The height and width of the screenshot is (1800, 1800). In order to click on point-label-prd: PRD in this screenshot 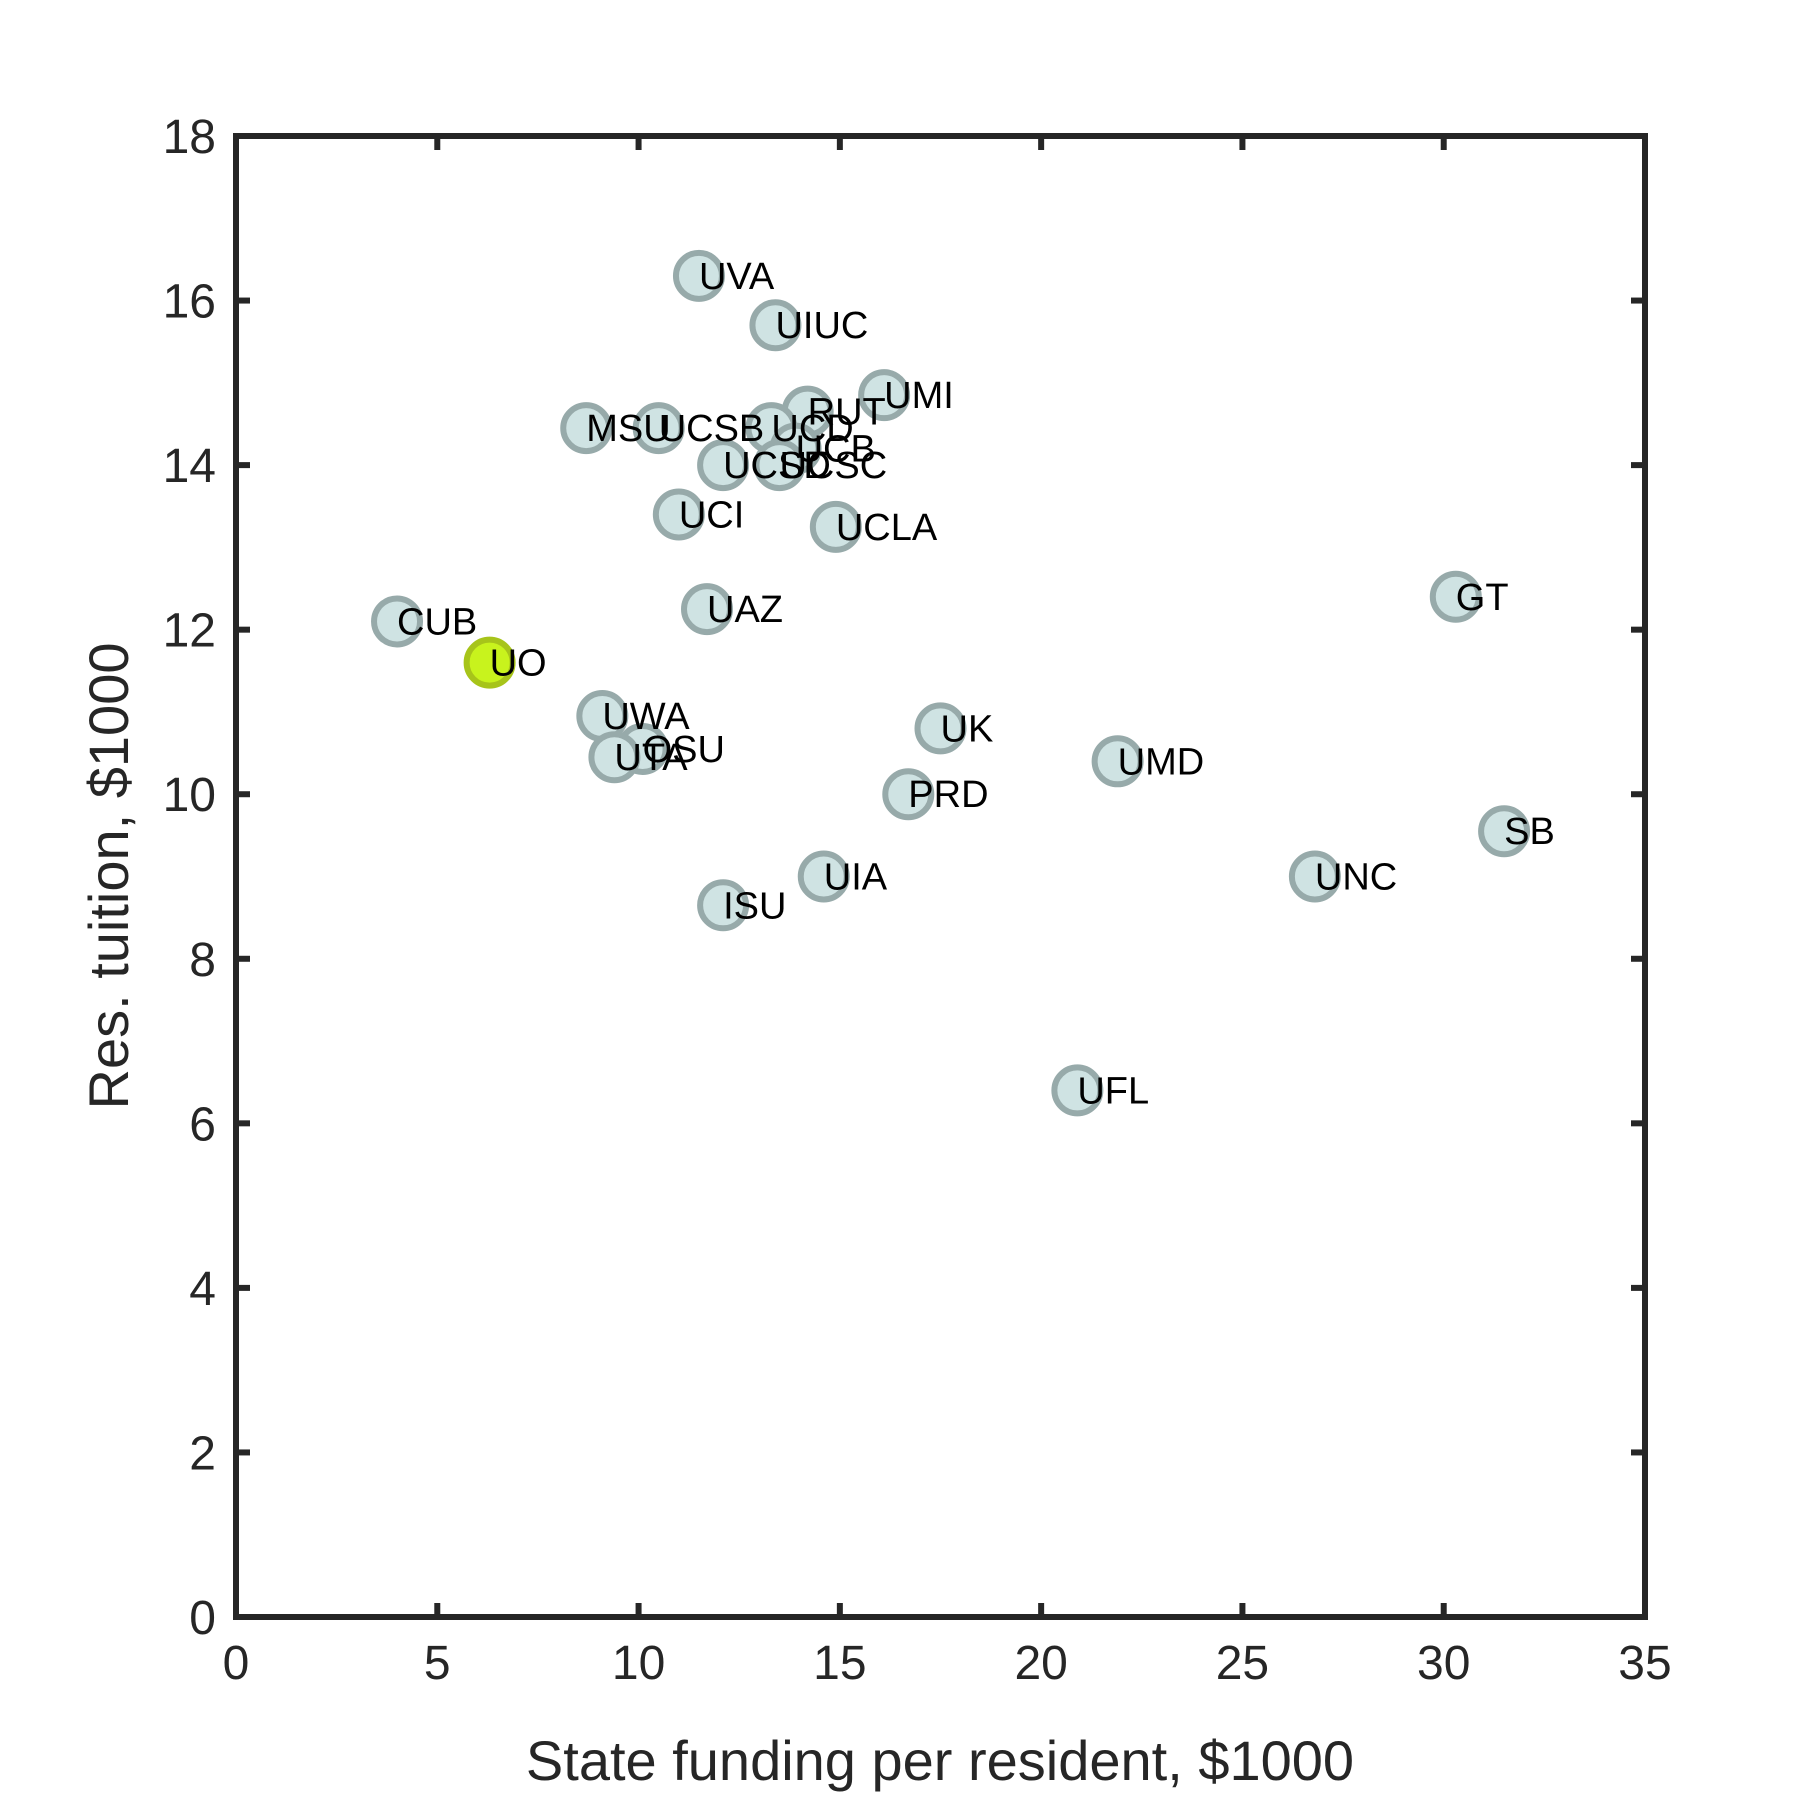, I will do `click(948, 795)`.